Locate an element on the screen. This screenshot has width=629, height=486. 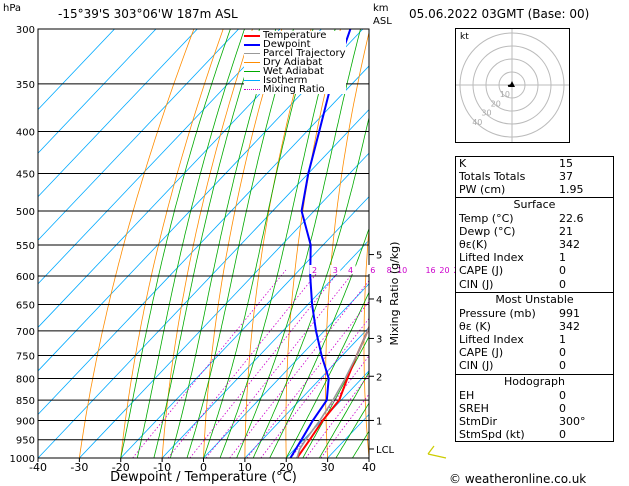
pressure-tick-label: 650 is located at coordinates (25, 306).